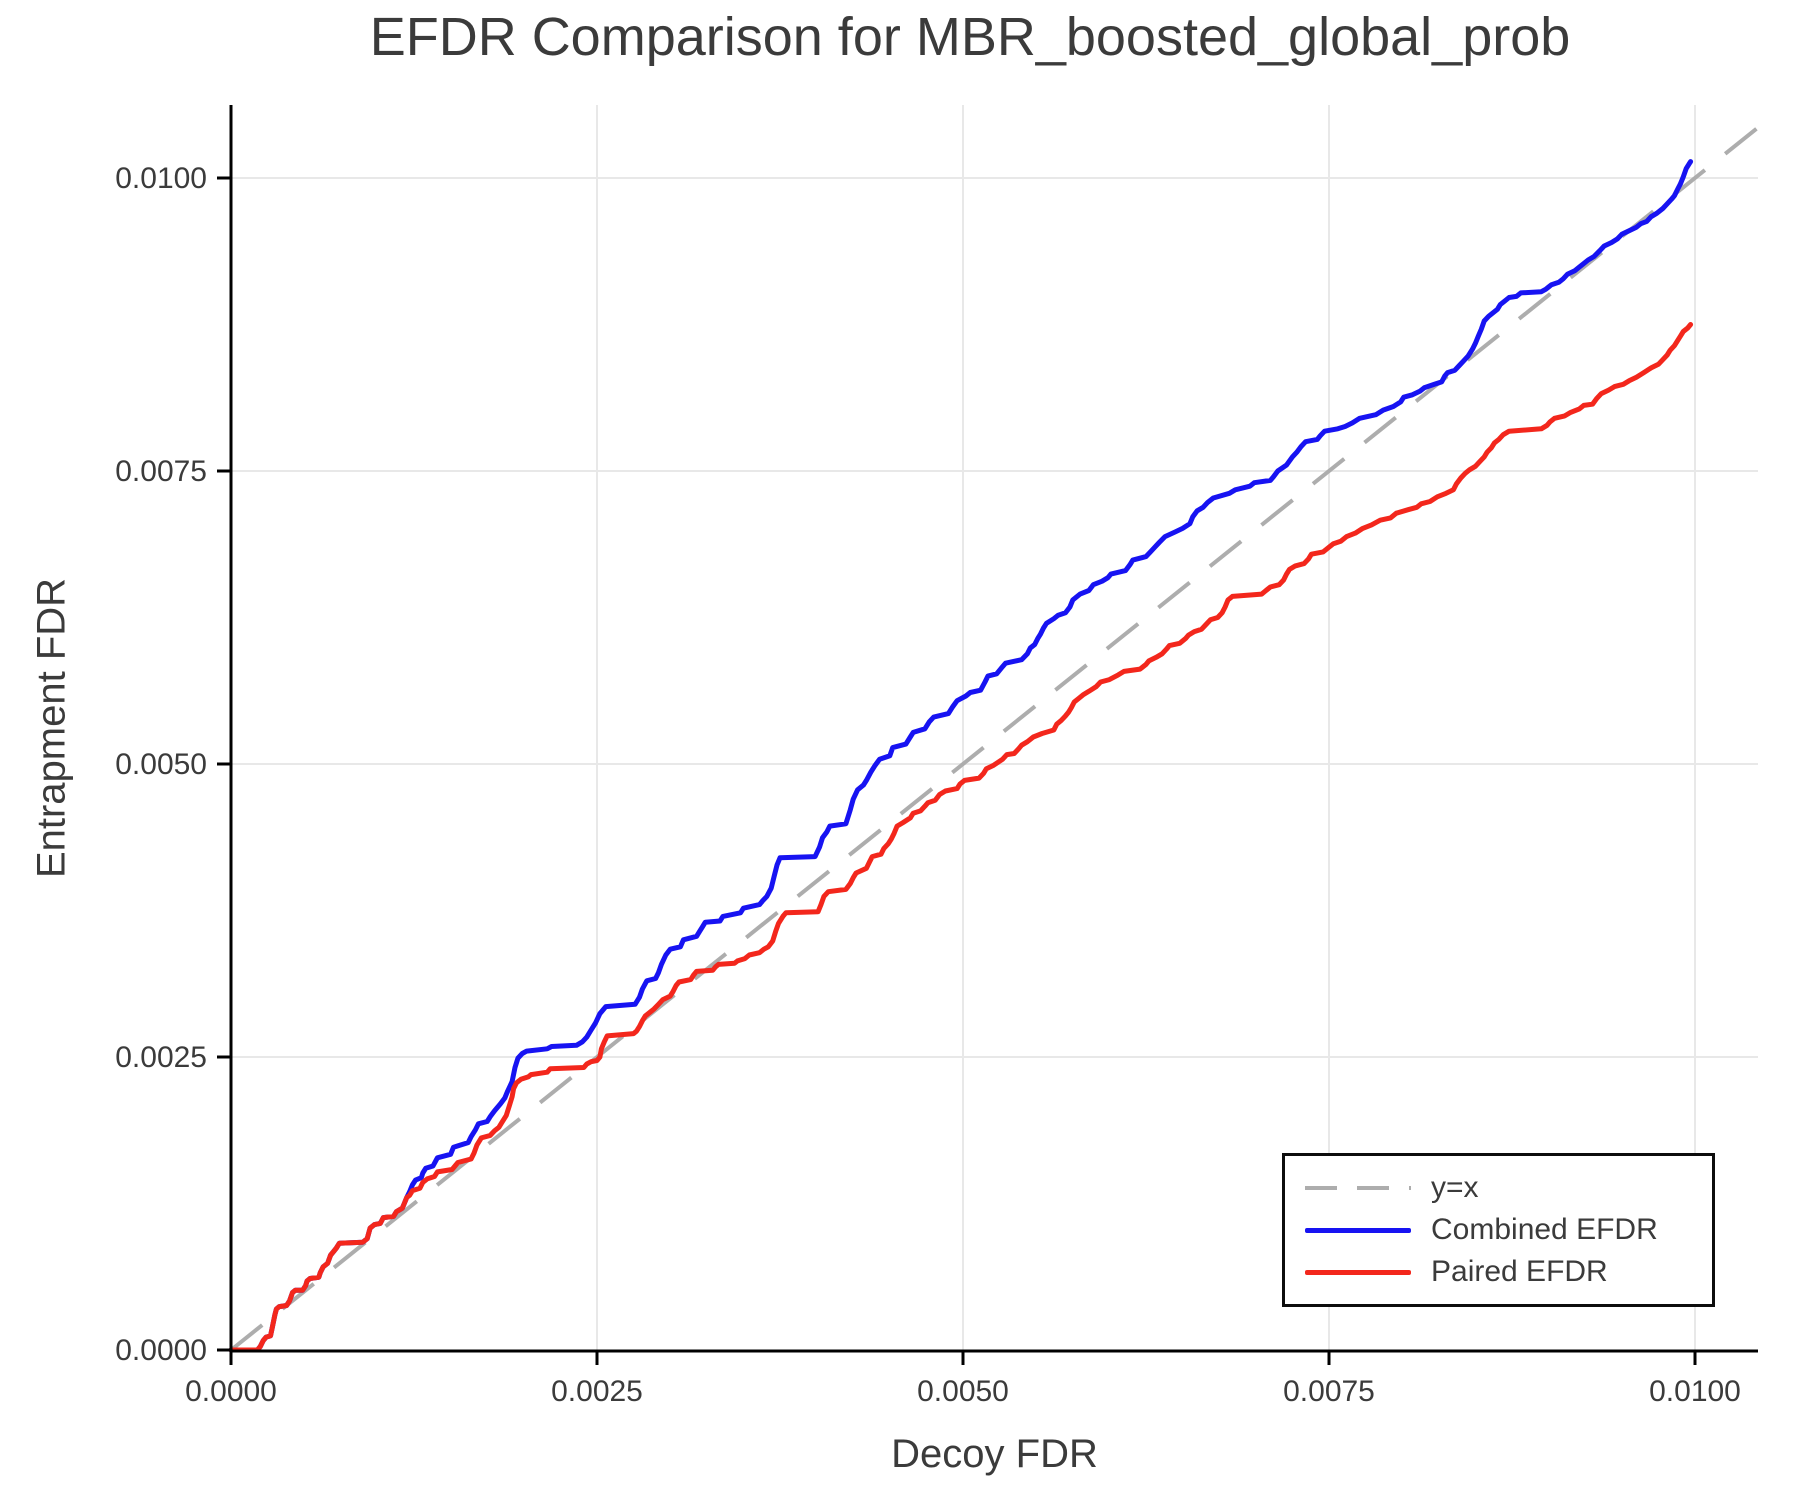  Describe the element at coordinates (161, 1057) in the screenshot. I see `y-tick-label: 0.0025` at that location.